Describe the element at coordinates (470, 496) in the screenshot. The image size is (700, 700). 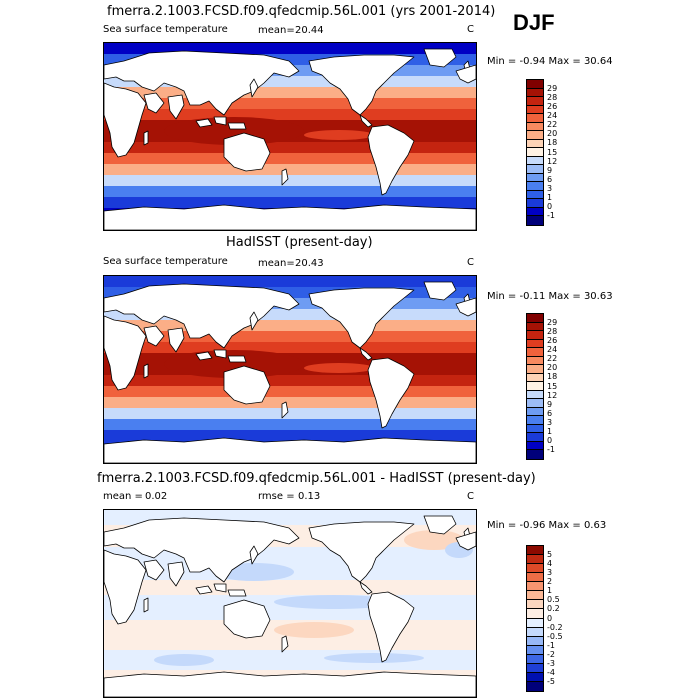
I see `panel-3-units: C` at that location.